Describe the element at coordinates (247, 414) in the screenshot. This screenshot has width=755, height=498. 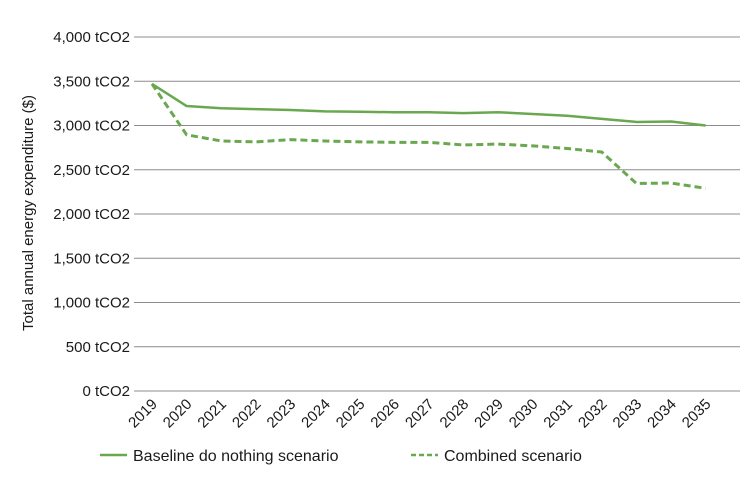
I see `x-tick-label: 2022` at that location.